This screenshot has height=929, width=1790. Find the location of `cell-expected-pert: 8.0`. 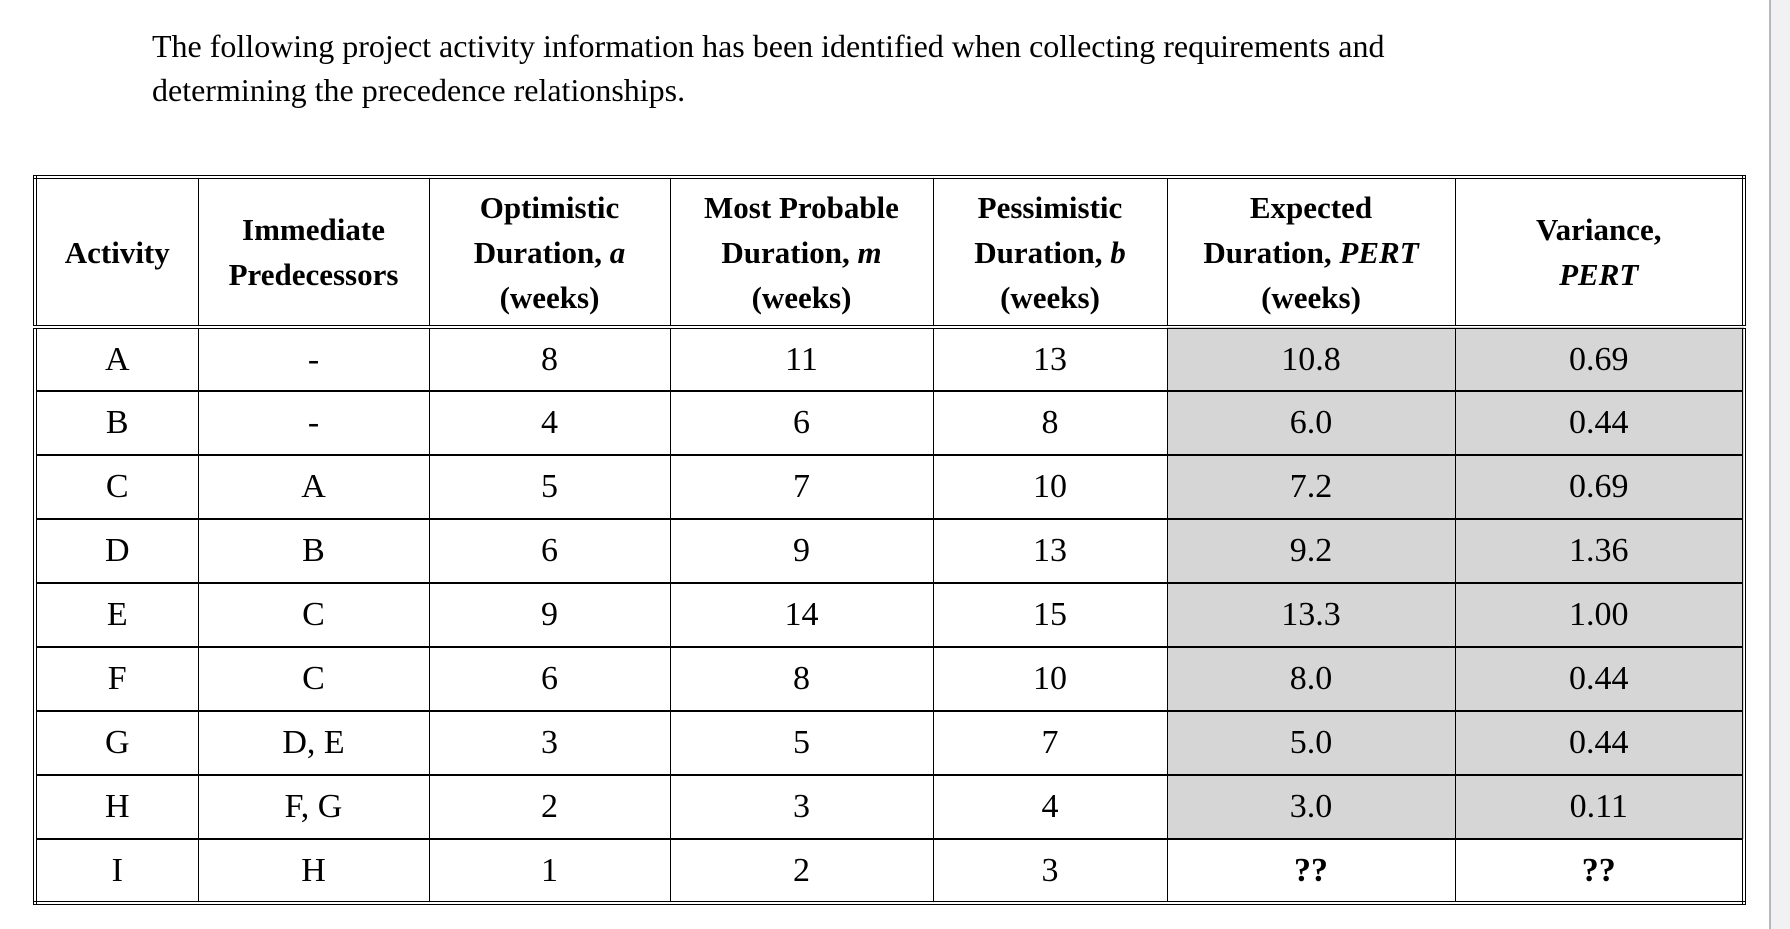

cell-expected-pert: 8.0 is located at coordinates (1311, 679).